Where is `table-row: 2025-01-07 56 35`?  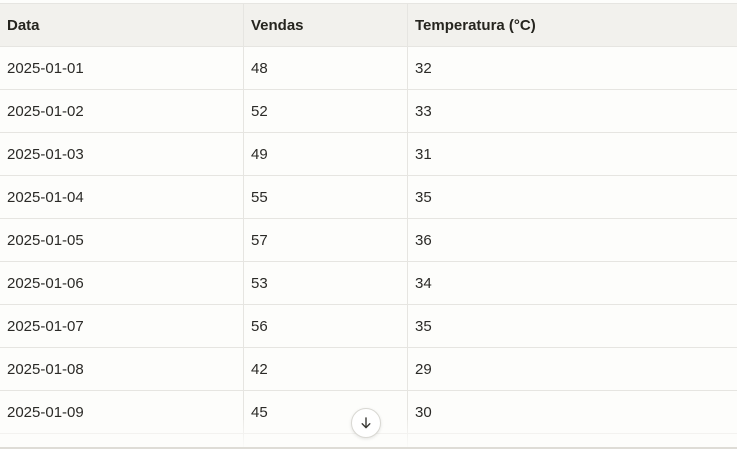 table-row: 2025-01-07 56 35 is located at coordinates (368, 326).